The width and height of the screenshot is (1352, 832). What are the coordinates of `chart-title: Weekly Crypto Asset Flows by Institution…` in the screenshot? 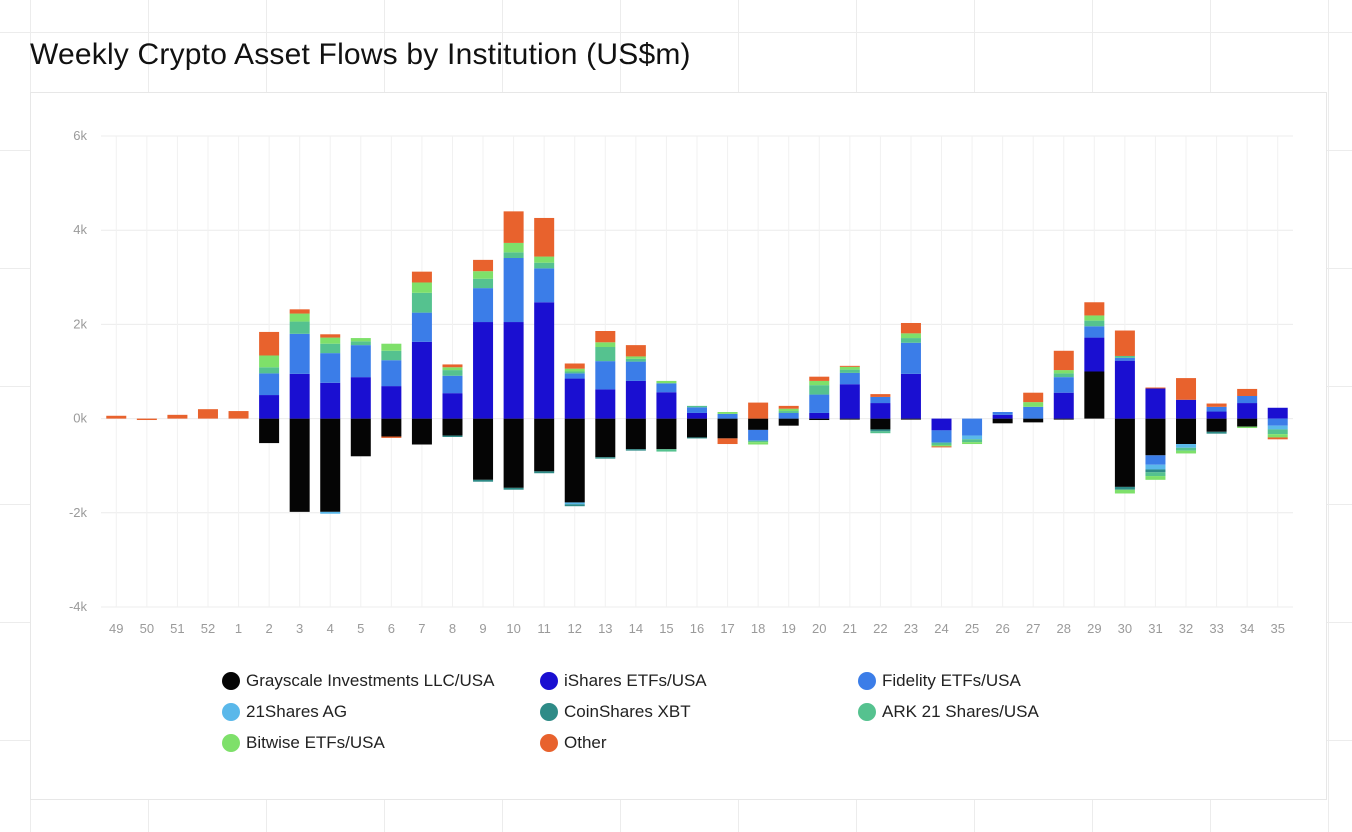 It's located at (360, 54).